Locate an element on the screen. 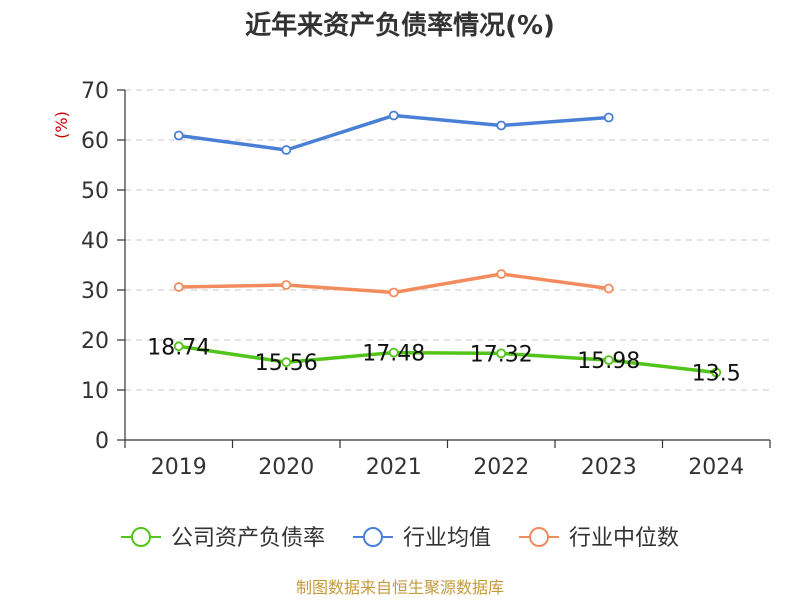  data-label: 15.56 is located at coordinates (286, 363).